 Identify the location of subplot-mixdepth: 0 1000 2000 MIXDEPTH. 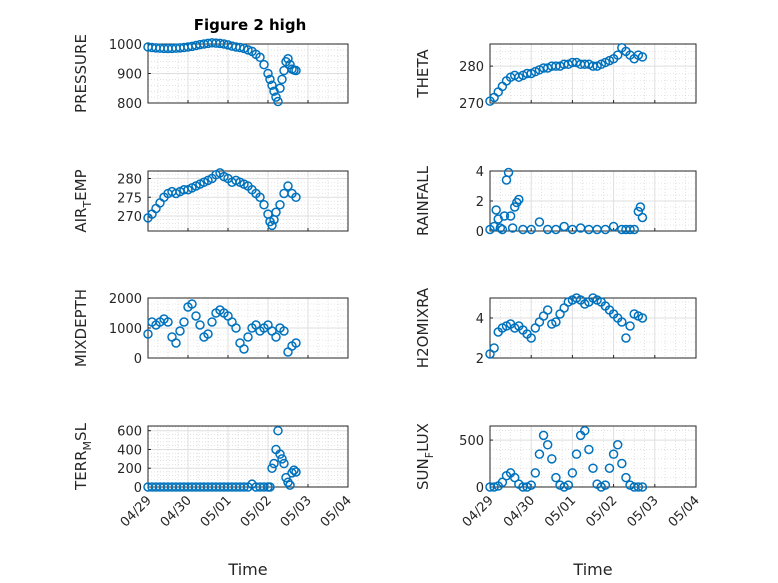
(210, 328).